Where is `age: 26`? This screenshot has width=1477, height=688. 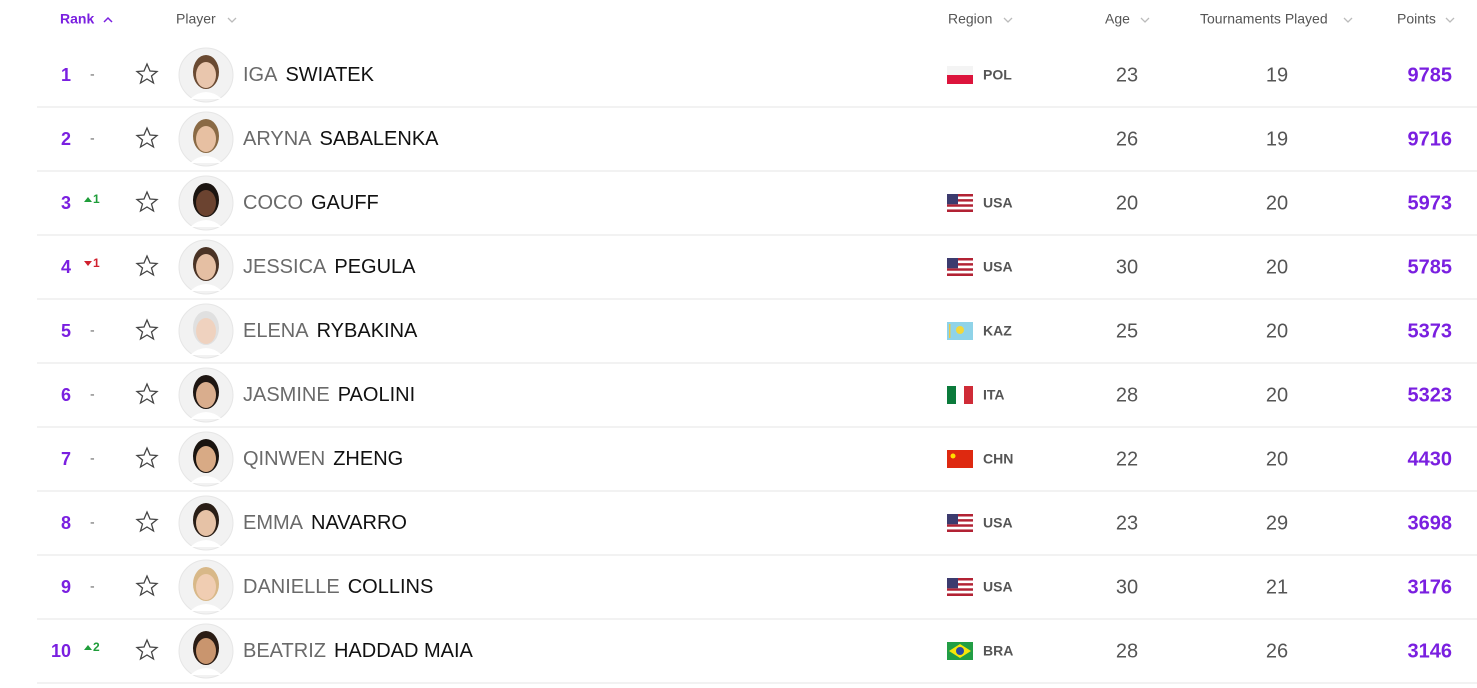
age: 26 is located at coordinates (1127, 139).